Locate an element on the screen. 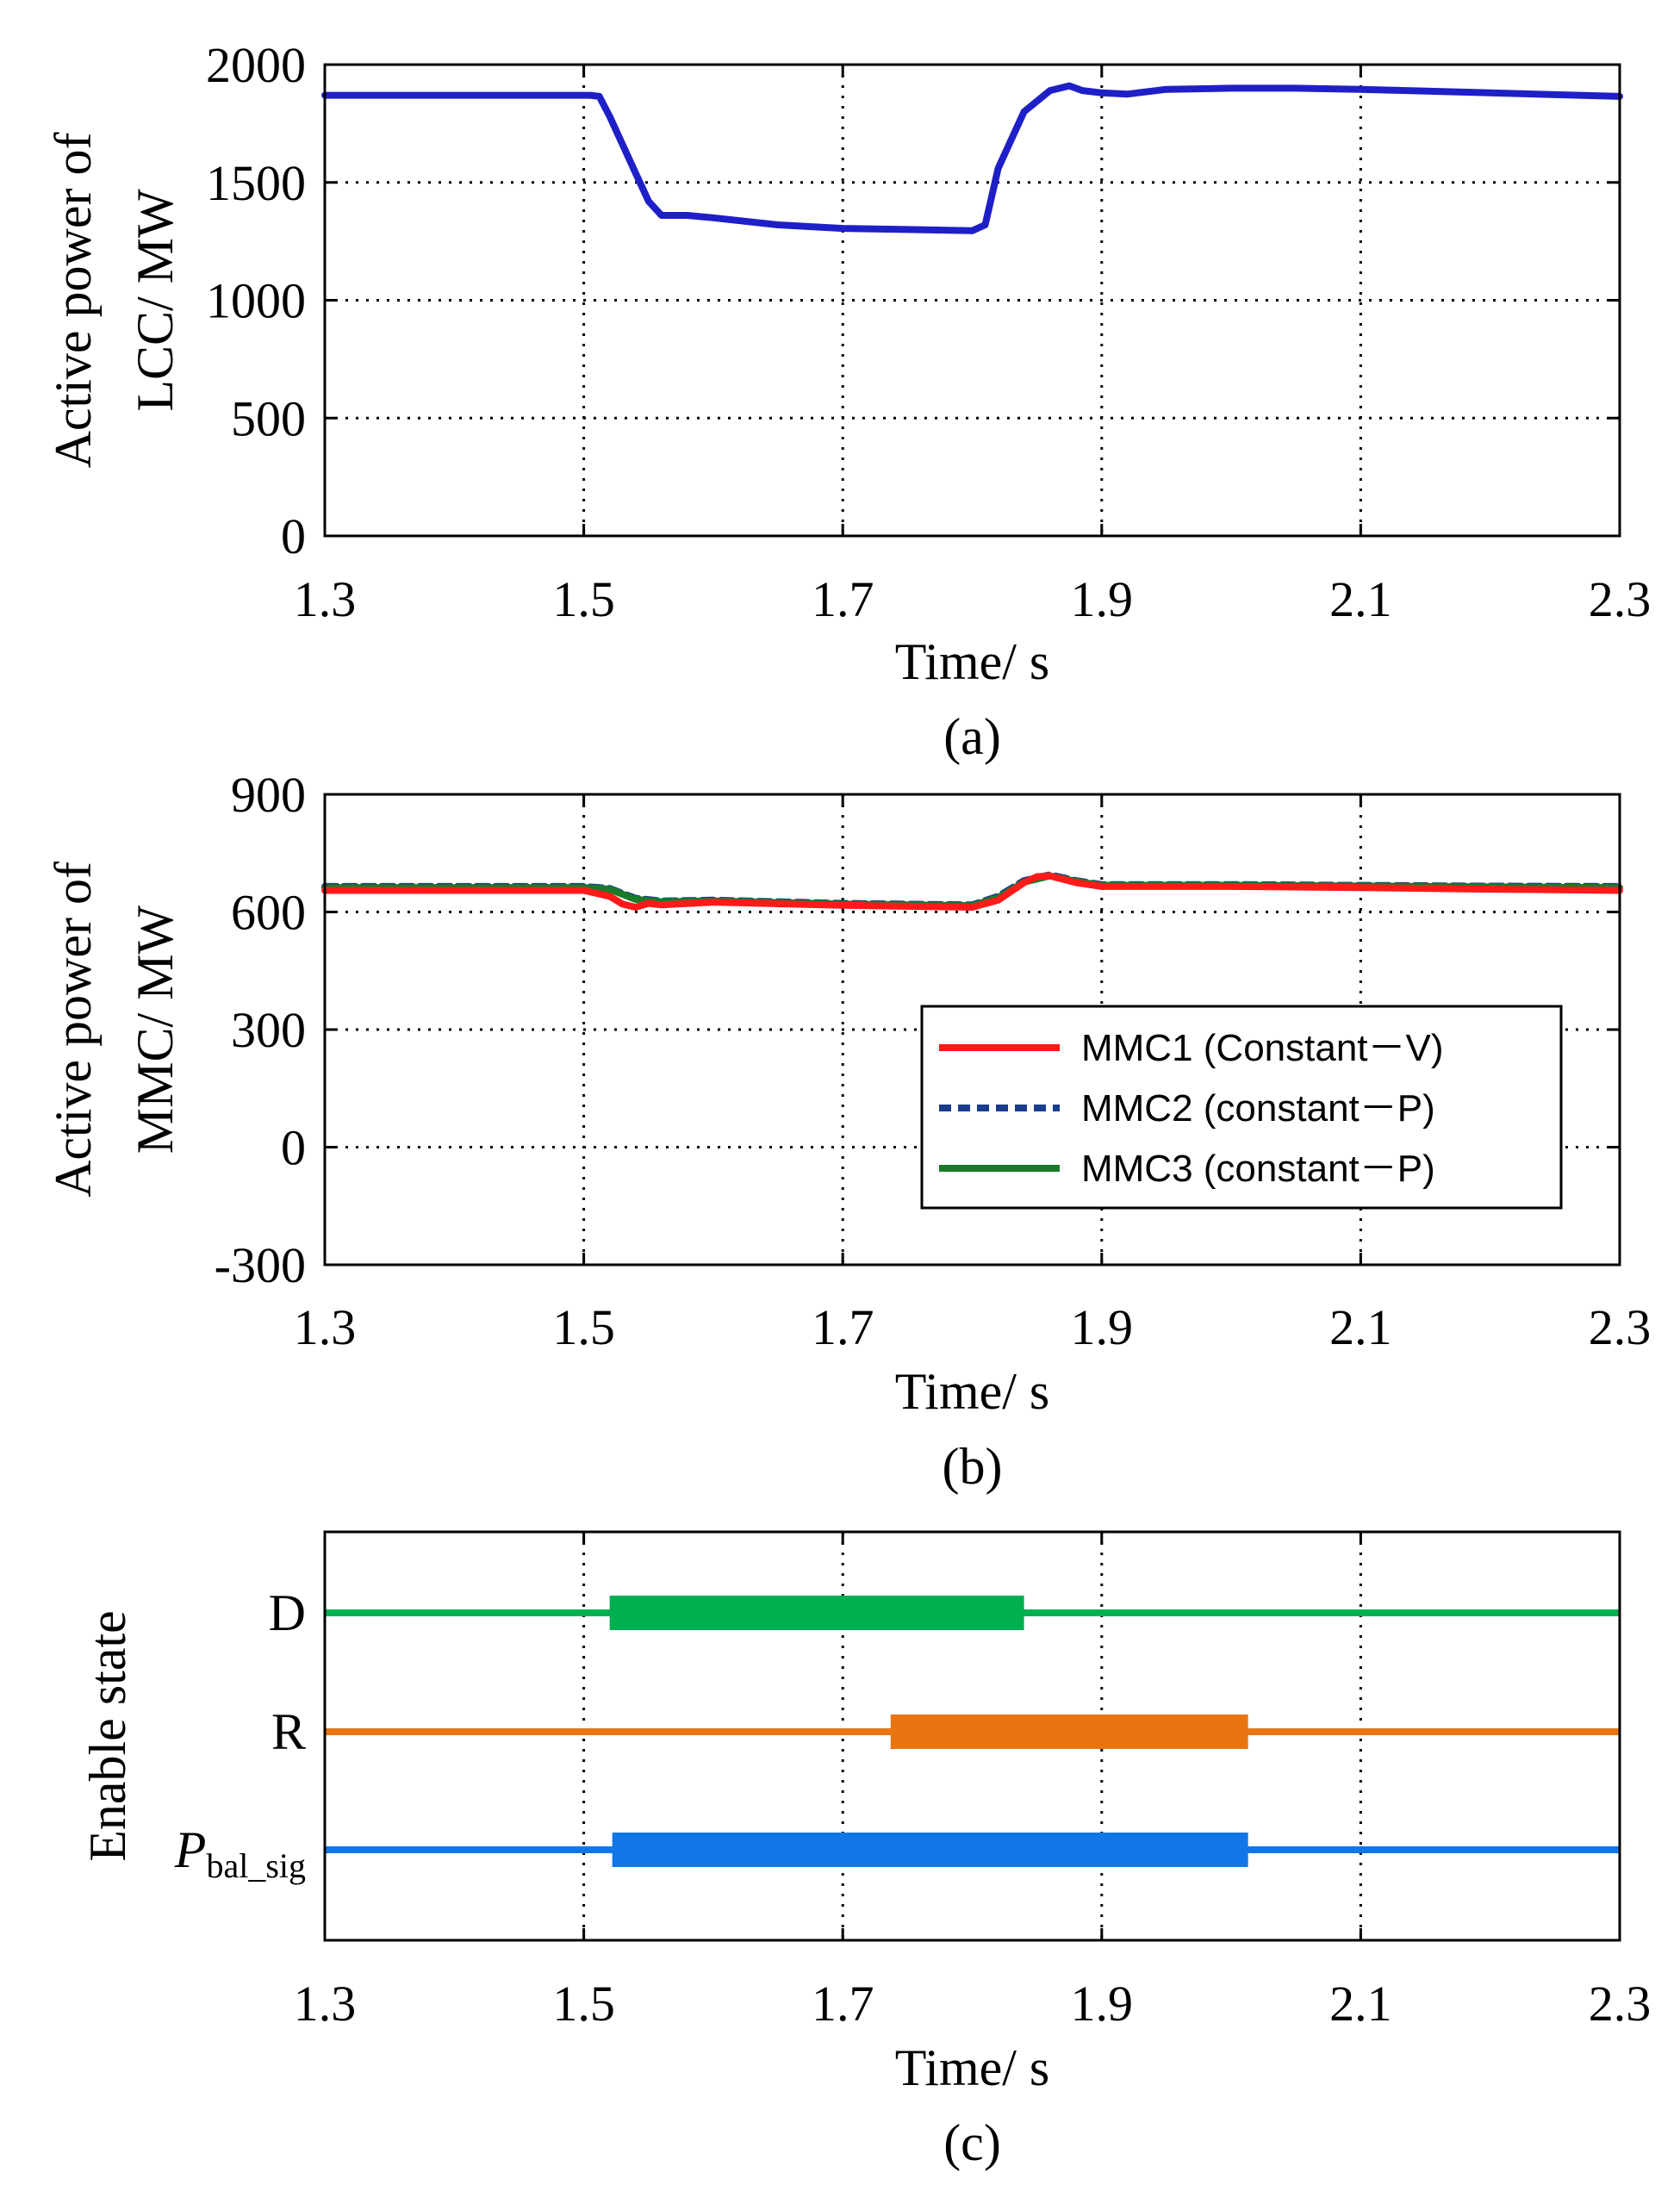  lane-label-main: R is located at coordinates (289, 1731).